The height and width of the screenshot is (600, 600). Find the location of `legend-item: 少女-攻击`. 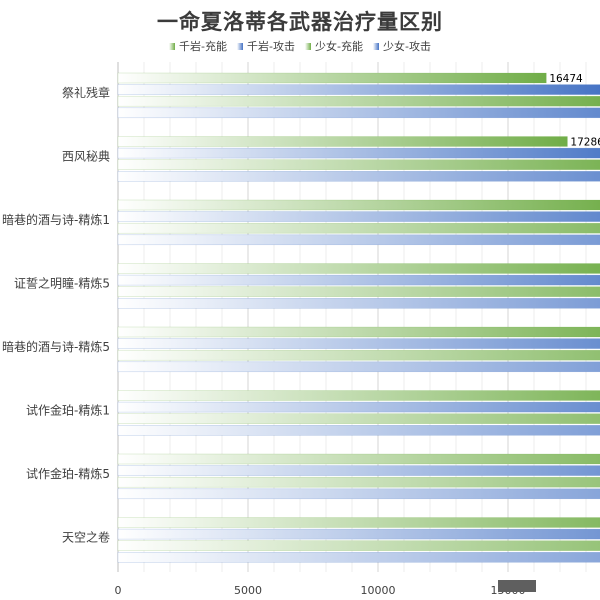

legend-item: 少女-攻击 is located at coordinates (401, 46).